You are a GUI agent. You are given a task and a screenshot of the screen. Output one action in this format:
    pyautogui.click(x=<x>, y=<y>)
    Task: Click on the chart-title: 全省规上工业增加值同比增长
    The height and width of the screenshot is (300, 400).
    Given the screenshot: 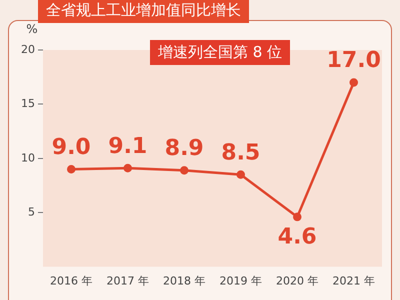 What is the action you would take?
    pyautogui.click(x=143, y=11)
    